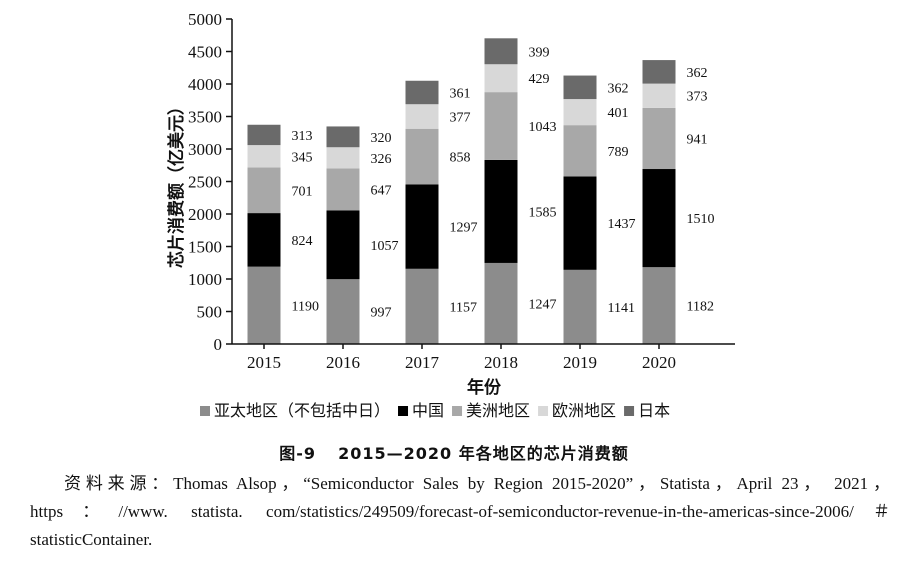 This screenshot has width=908, height=570. I want to click on y-tick-label: 4500, so click(205, 52).